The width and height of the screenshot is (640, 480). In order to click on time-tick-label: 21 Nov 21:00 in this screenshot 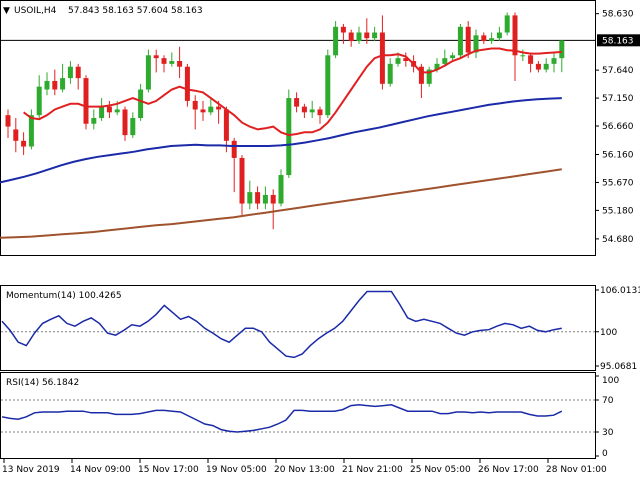, I will do `click(372, 470)`.